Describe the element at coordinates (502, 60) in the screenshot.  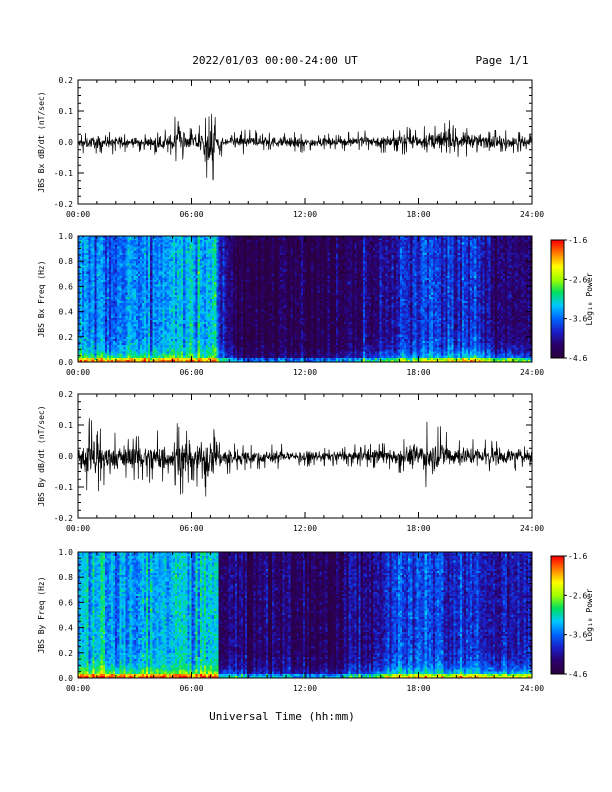
I see `page-number: Page 1/1` at that location.